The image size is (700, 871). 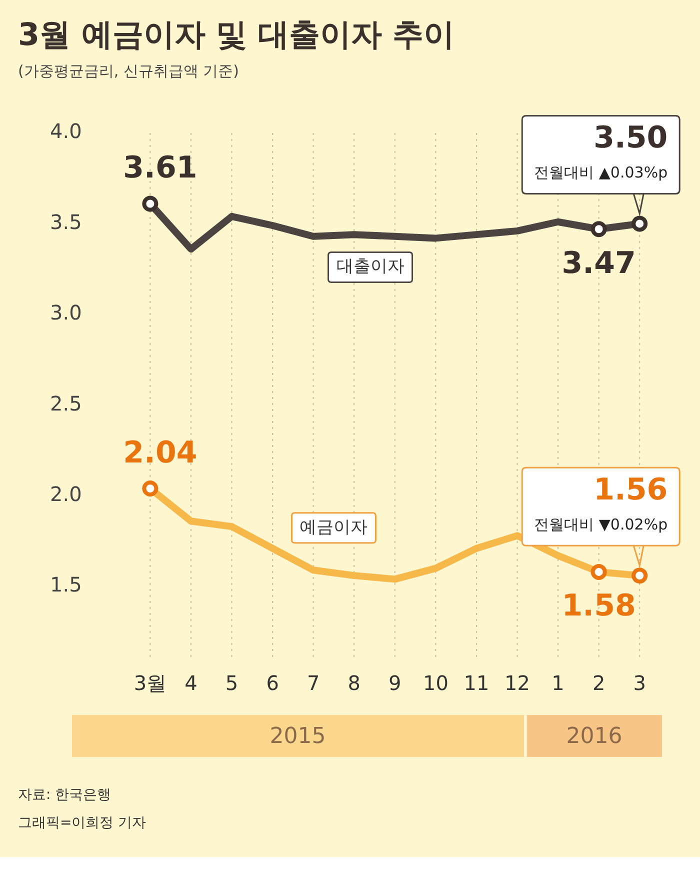 I want to click on y-tick-label: 2.5, so click(x=66, y=403).